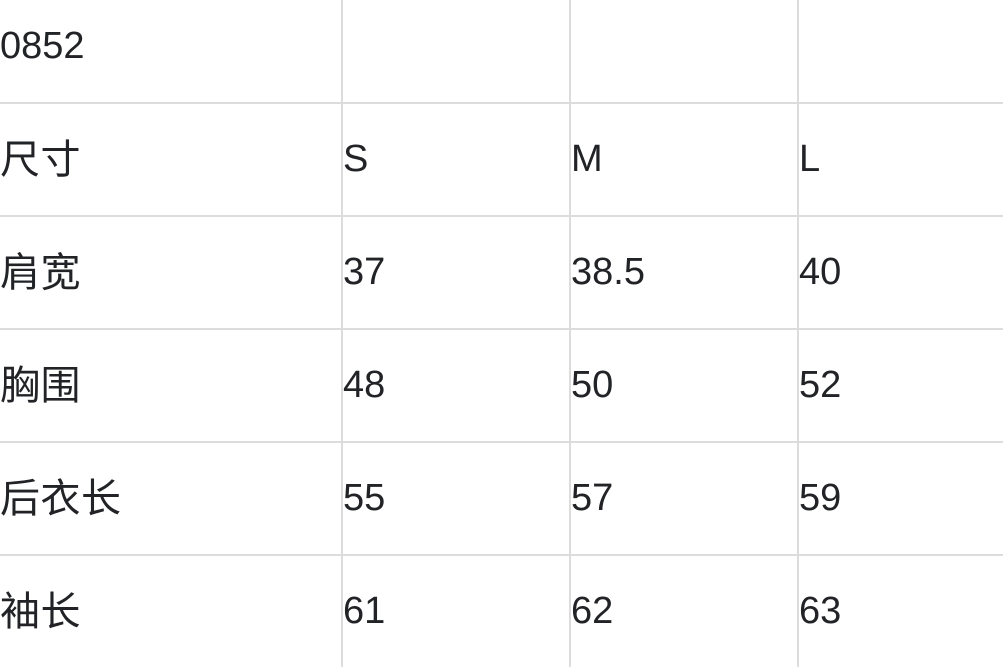 The image size is (1003, 667). Describe the element at coordinates (171, 160) in the screenshot. I see `header-cell-dimension: 尺寸` at that location.